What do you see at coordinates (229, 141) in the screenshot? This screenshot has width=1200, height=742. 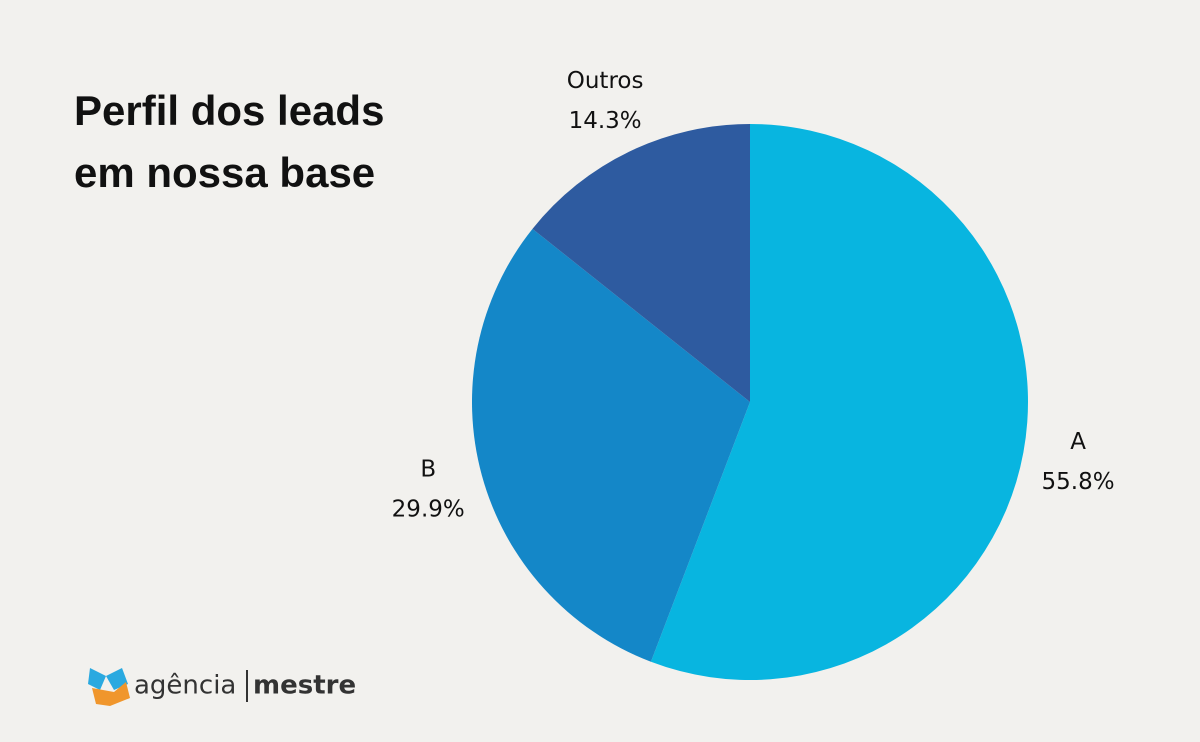 I see `chart-title: Perfil dos leads em nossa base` at bounding box center [229, 141].